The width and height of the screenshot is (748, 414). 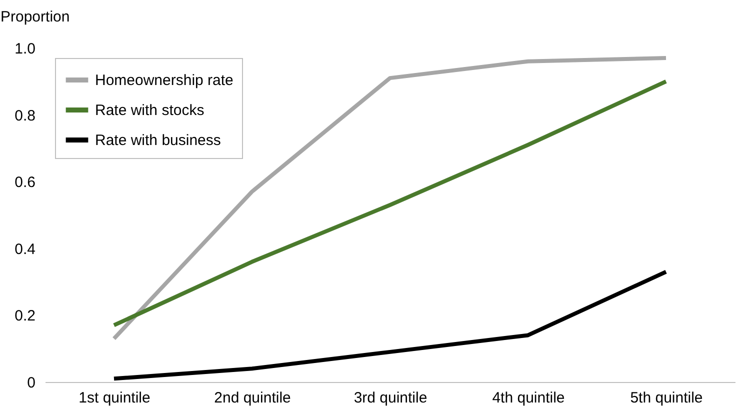 I want to click on x-tick-label: 4th quintile, so click(x=528, y=398).